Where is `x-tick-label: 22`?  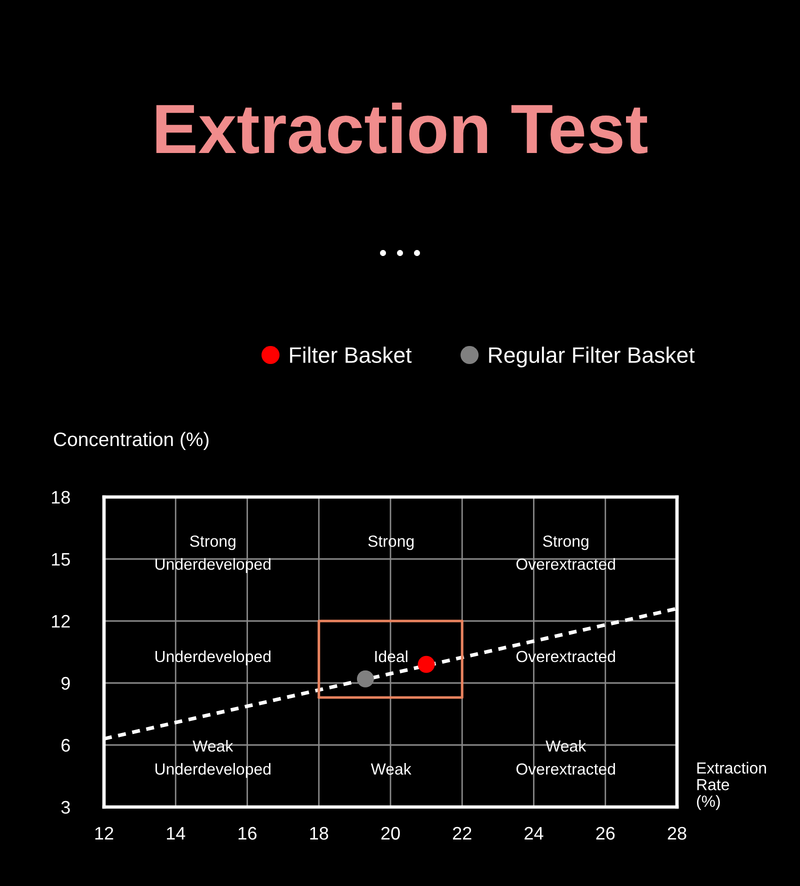 x-tick-label: 22 is located at coordinates (462, 833).